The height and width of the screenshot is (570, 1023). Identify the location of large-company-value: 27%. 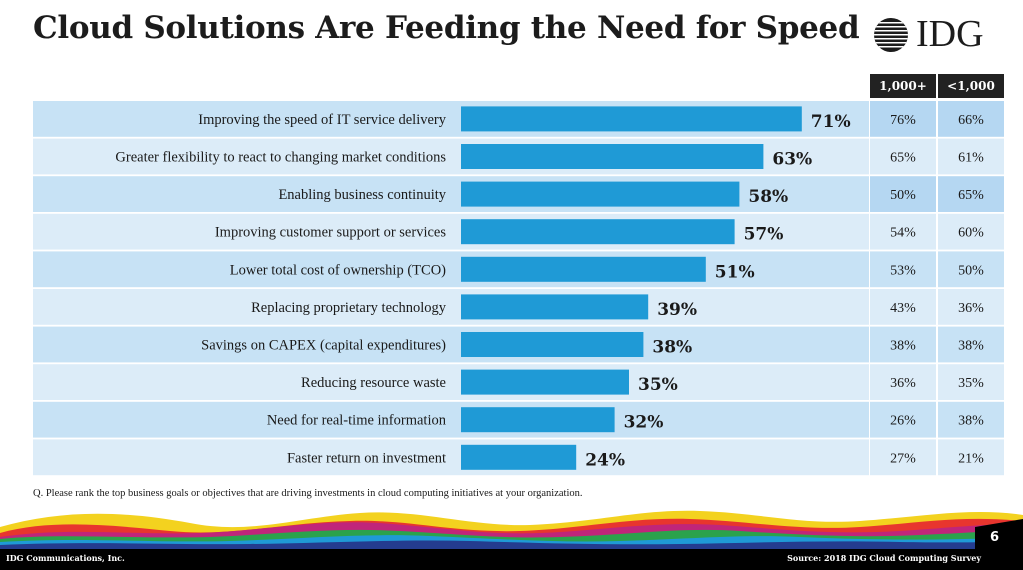
(903, 458).